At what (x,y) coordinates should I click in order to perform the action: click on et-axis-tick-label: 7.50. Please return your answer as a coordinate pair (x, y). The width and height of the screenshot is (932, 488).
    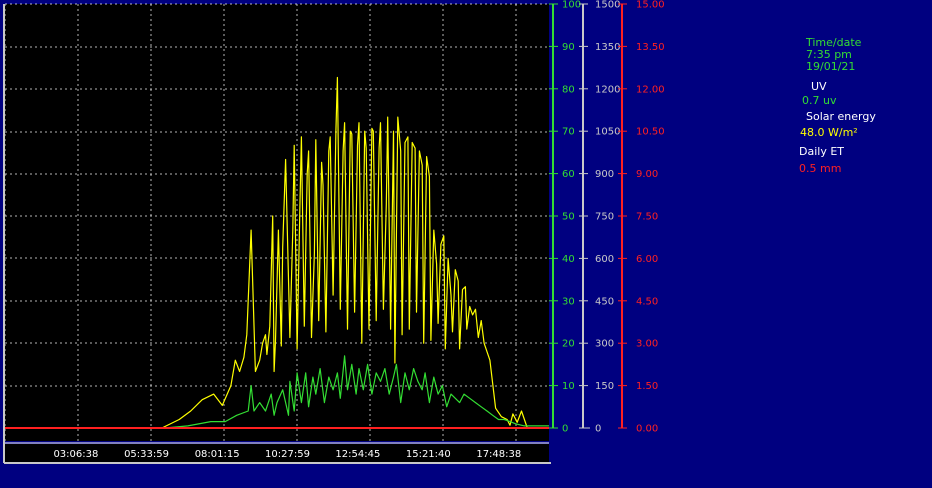
    Looking at the image, I should click on (647, 217).